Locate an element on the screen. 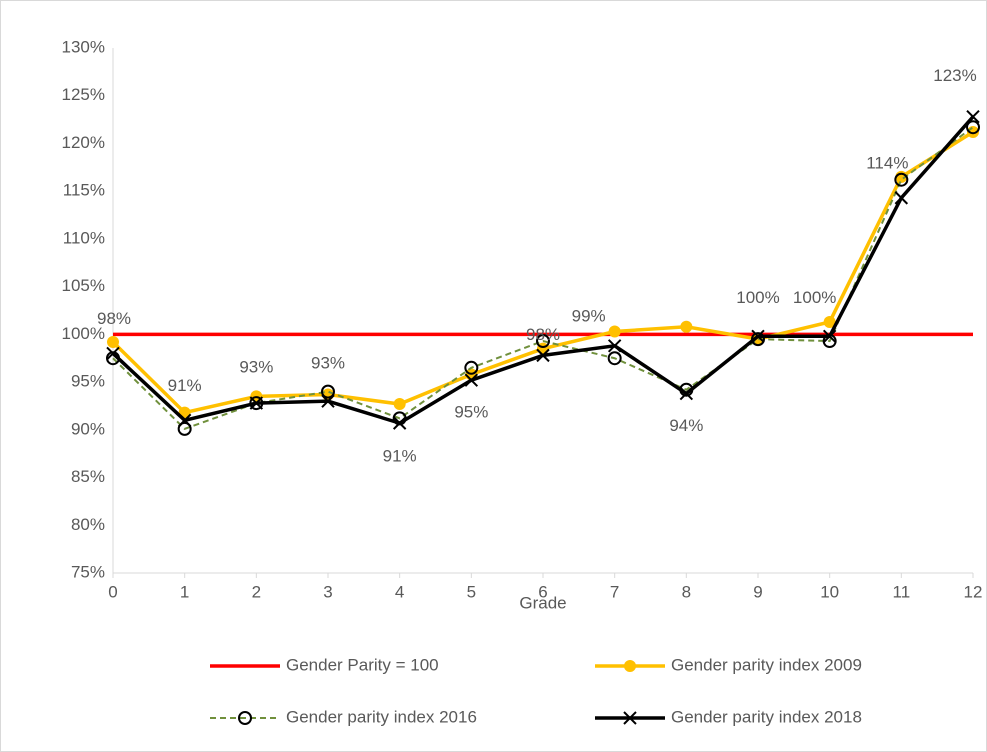 This screenshot has width=987, height=752. legend-label: Gender parity index 2016 is located at coordinates (381, 716).